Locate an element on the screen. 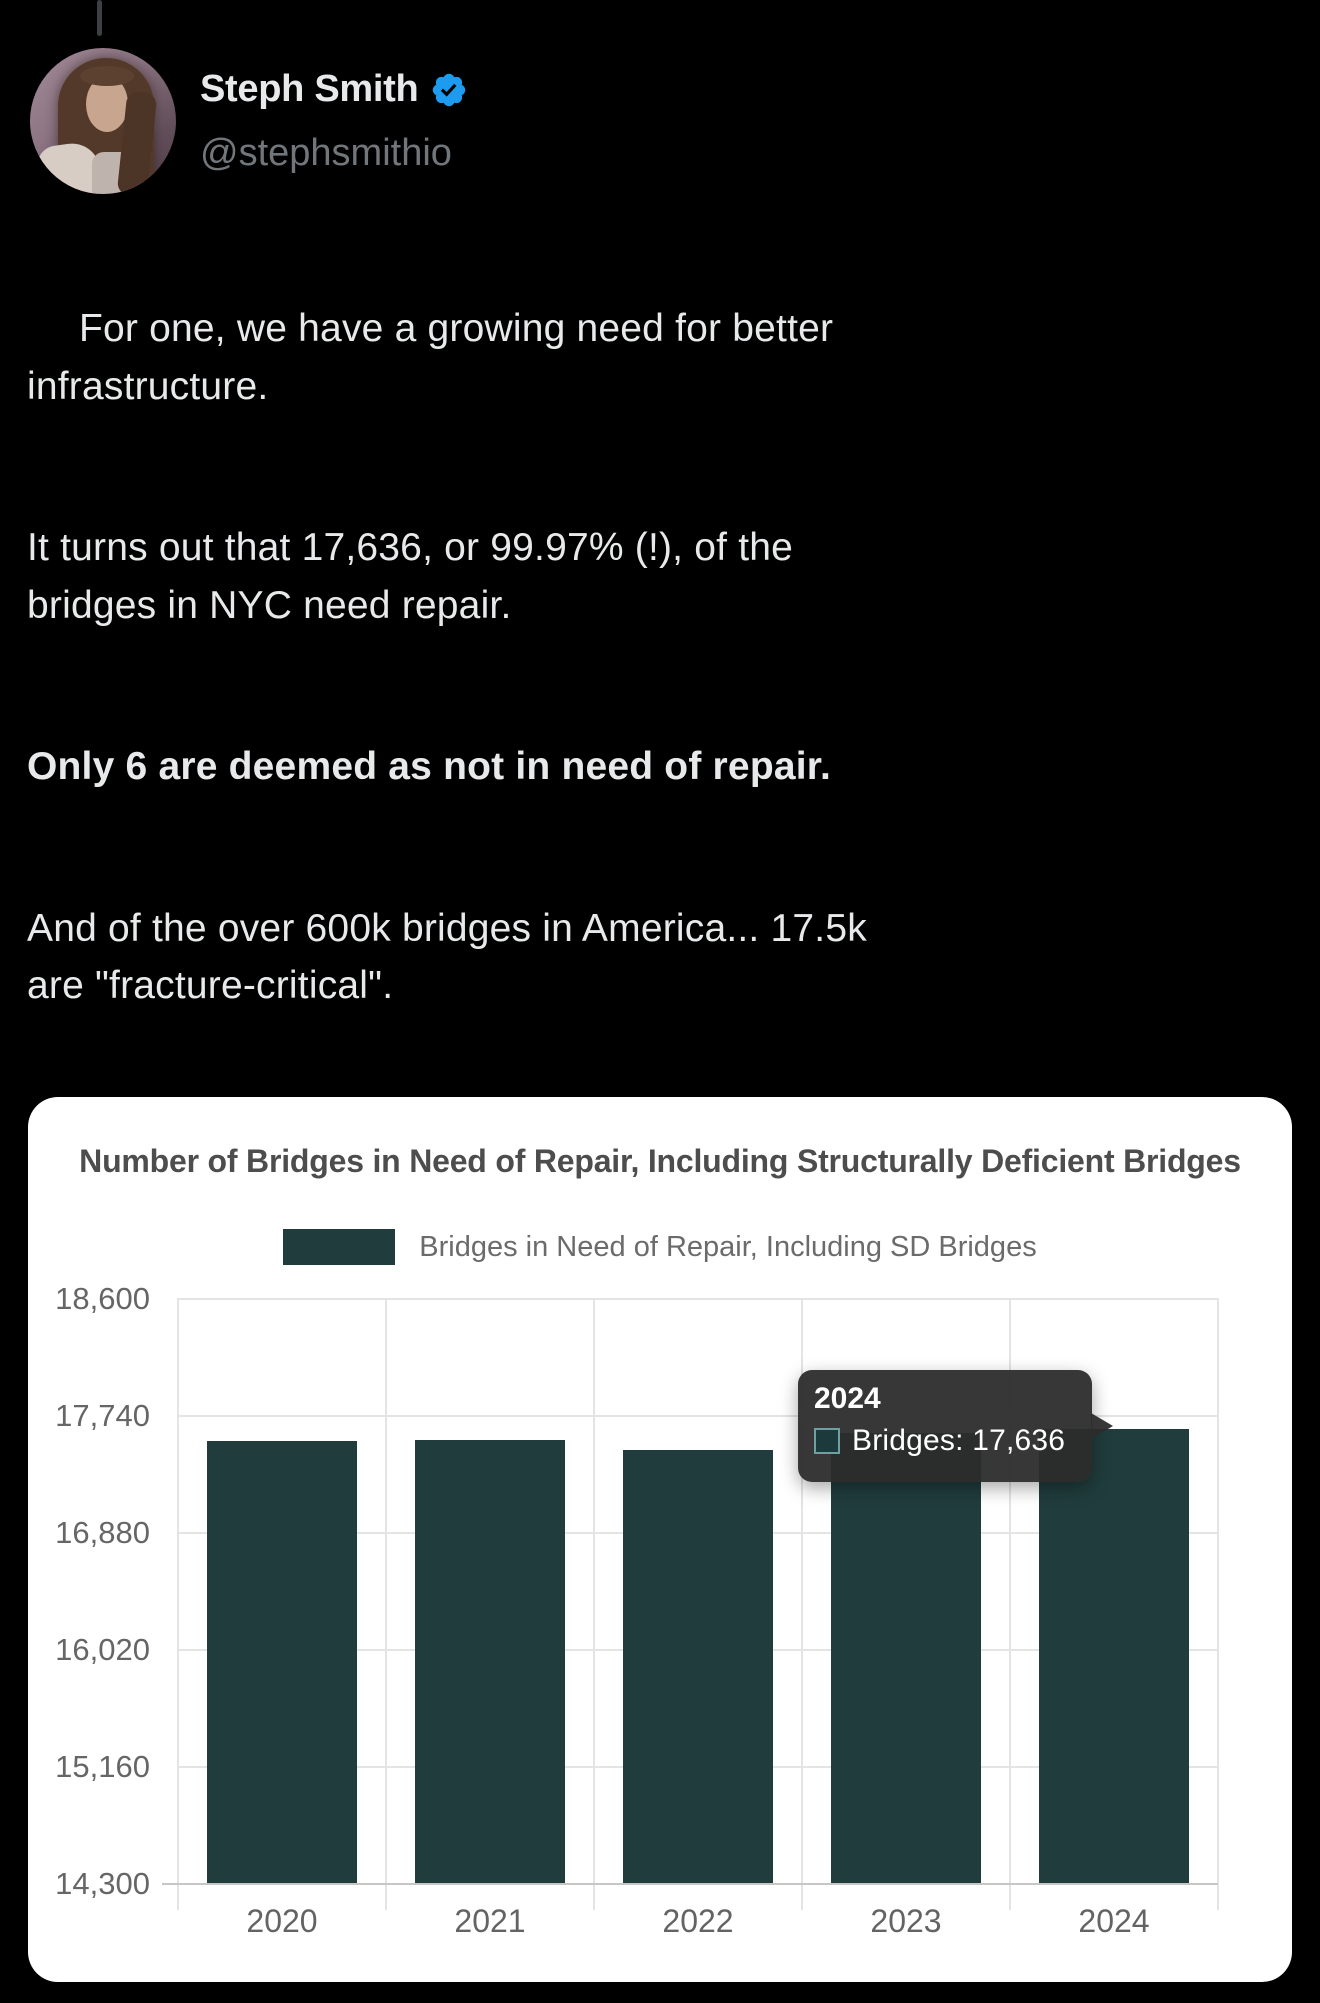 This screenshot has height=2003, width=1320. verified-badge-icon is located at coordinates (449, 89).